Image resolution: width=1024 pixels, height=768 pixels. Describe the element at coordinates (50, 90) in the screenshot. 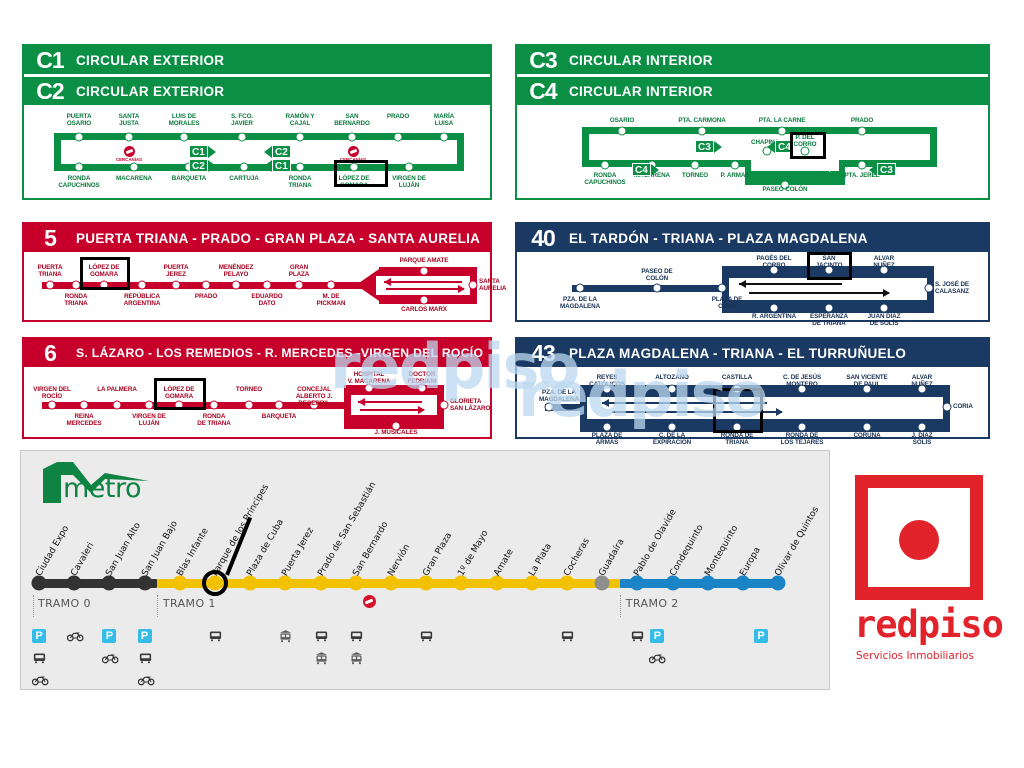

I see `line-number-c2: C2` at that location.